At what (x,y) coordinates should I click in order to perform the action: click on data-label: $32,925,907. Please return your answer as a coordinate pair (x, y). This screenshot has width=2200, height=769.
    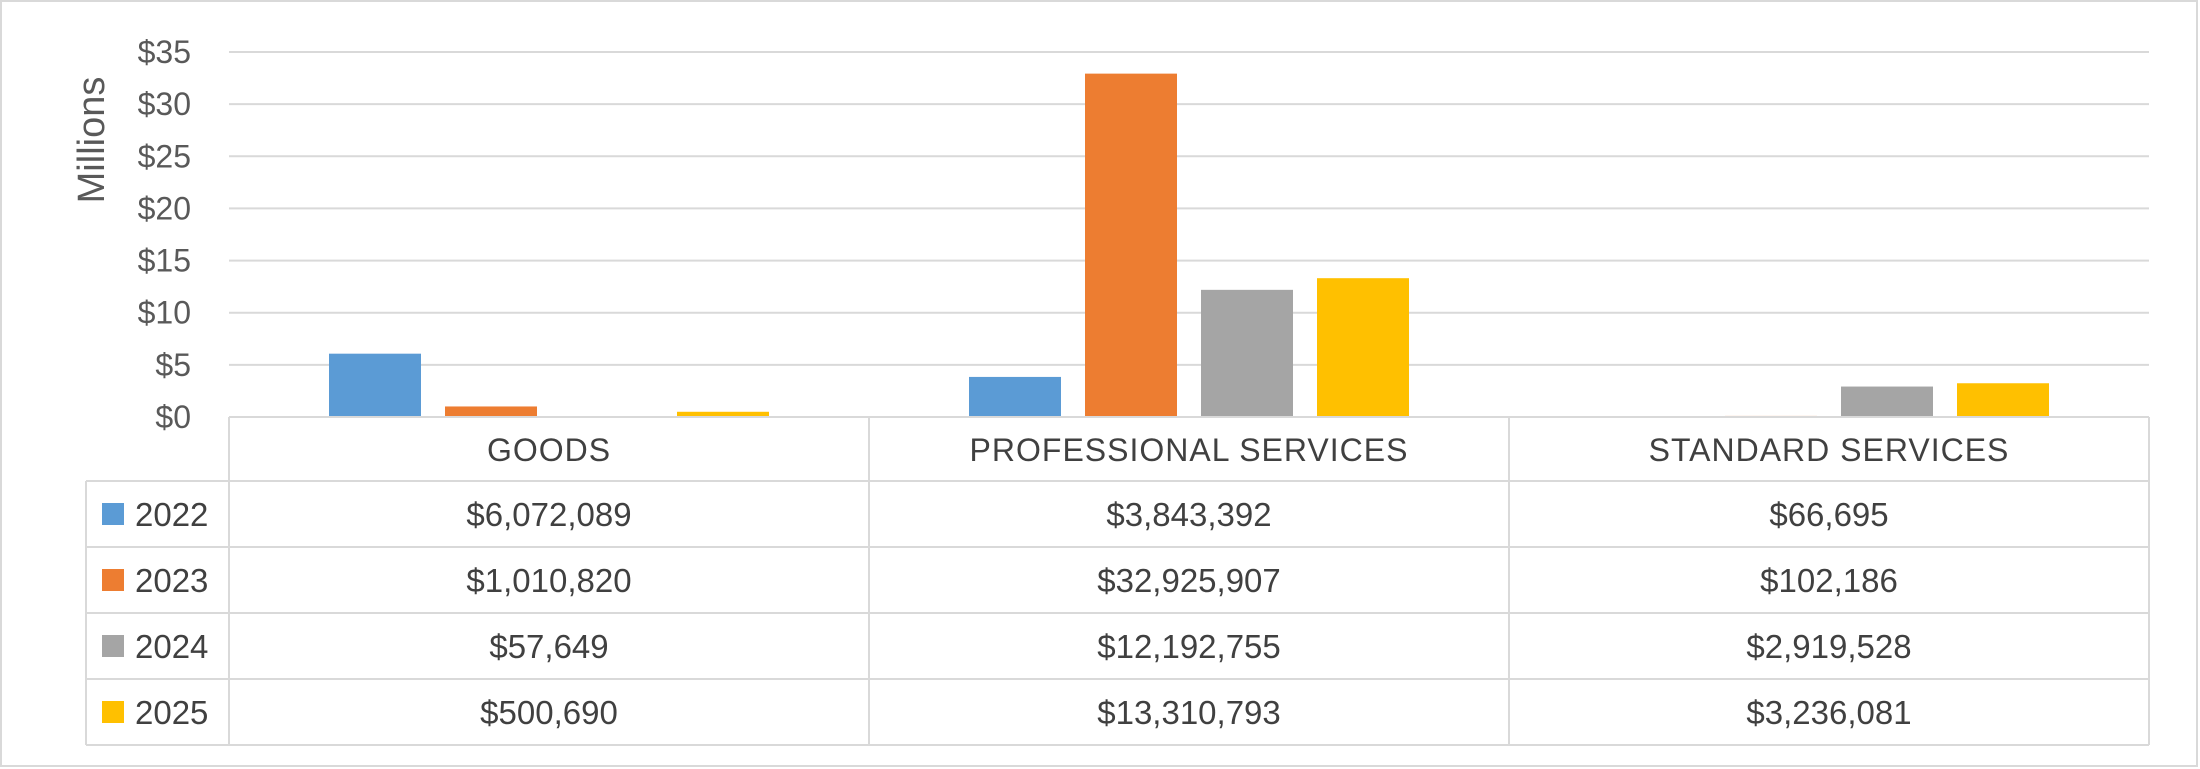
    Looking at the image, I should click on (1189, 580).